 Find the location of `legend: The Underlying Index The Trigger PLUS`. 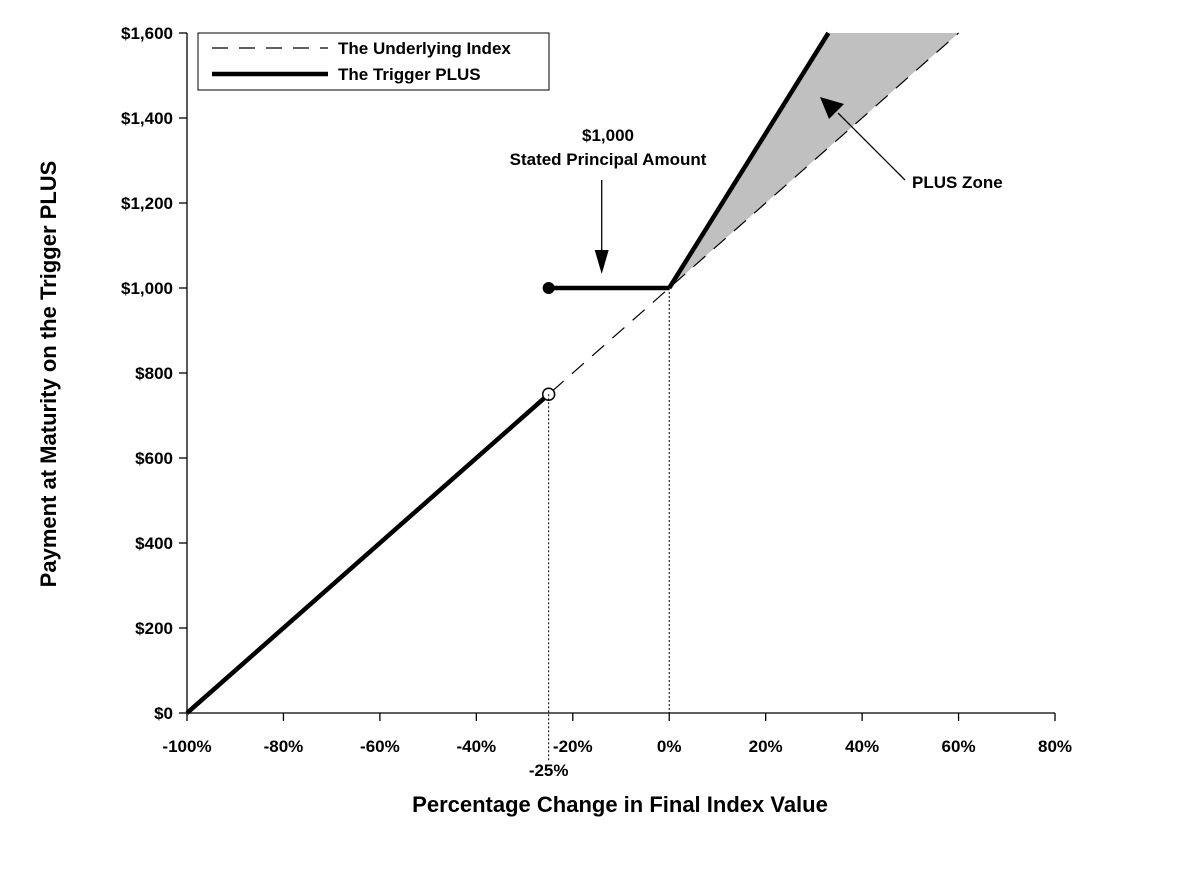

legend: The Underlying Index The Trigger PLUS is located at coordinates (373, 61).